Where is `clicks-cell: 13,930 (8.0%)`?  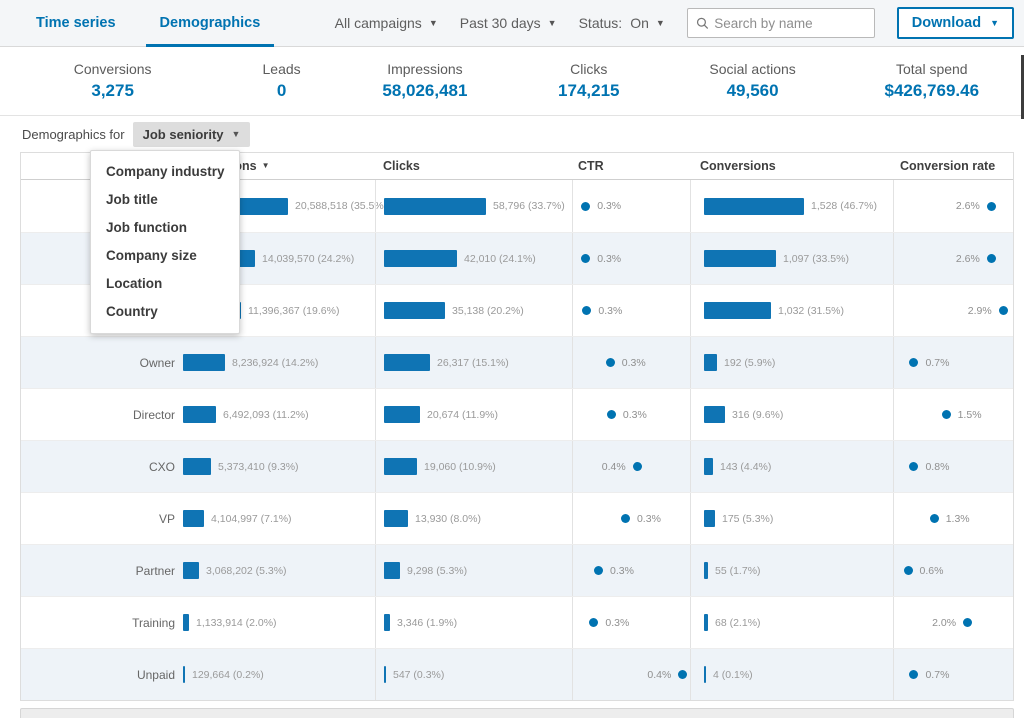 clicks-cell: 13,930 (8.0%) is located at coordinates (473, 518).